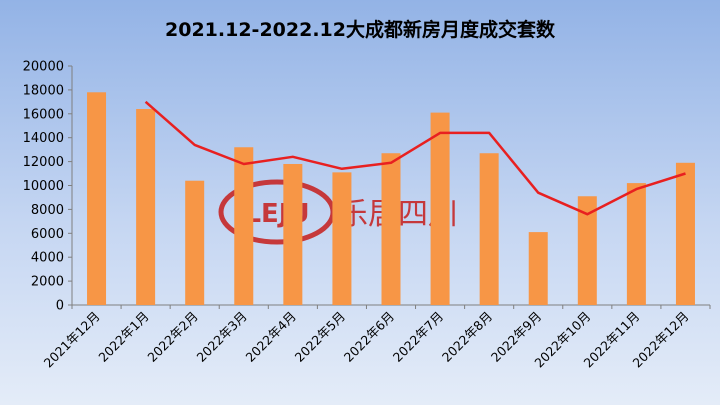 The width and height of the screenshot is (720, 405). Describe the element at coordinates (47, 234) in the screenshot. I see `y-tick-label: 6000` at that location.